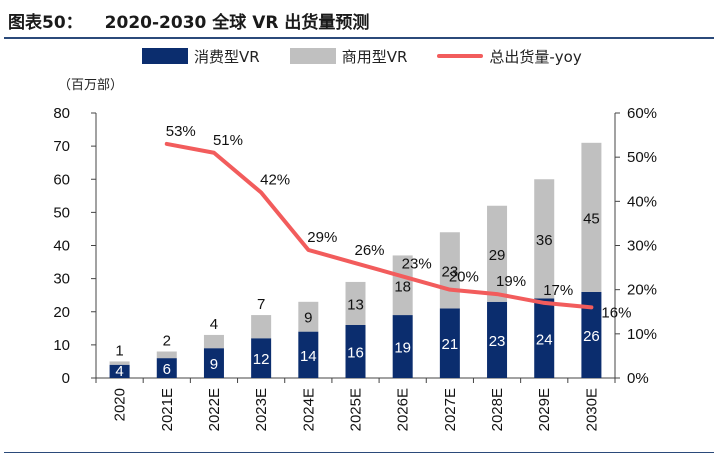 Image resolution: width=717 pixels, height=473 pixels. Describe the element at coordinates (616, 312) in the screenshot. I see `data-label-yoy: 16%` at that location.